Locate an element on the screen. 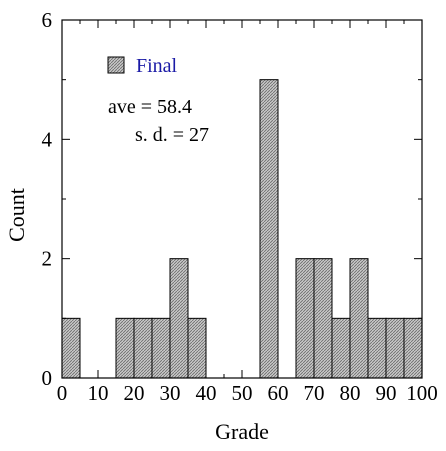 This screenshot has width=446, height=451. x-tick-label: 80 is located at coordinates (350, 393).